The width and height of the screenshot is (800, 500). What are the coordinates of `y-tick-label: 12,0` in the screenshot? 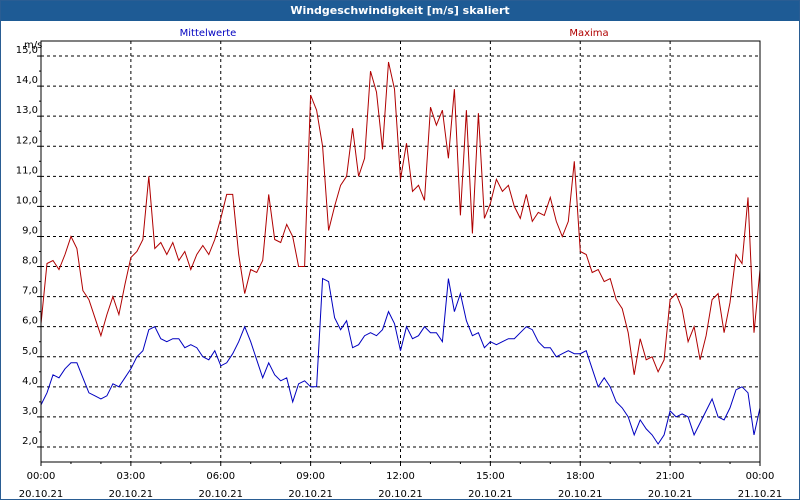 It's located at (27, 140).